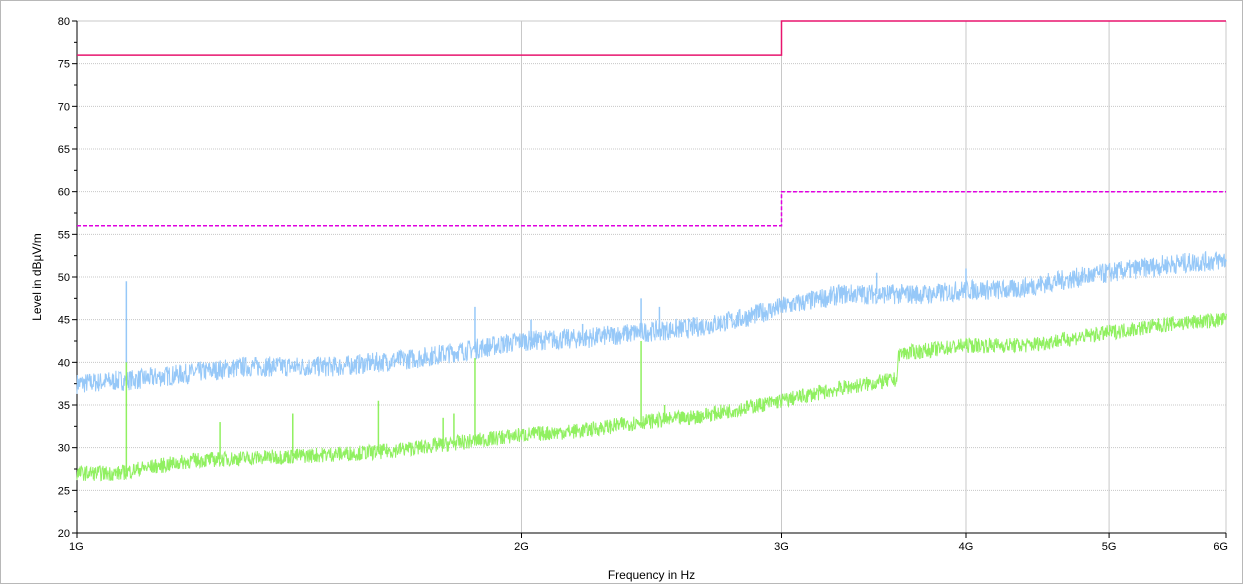 The width and height of the screenshot is (1244, 586). I want to click on x-tick-label: 4G, so click(966, 547).